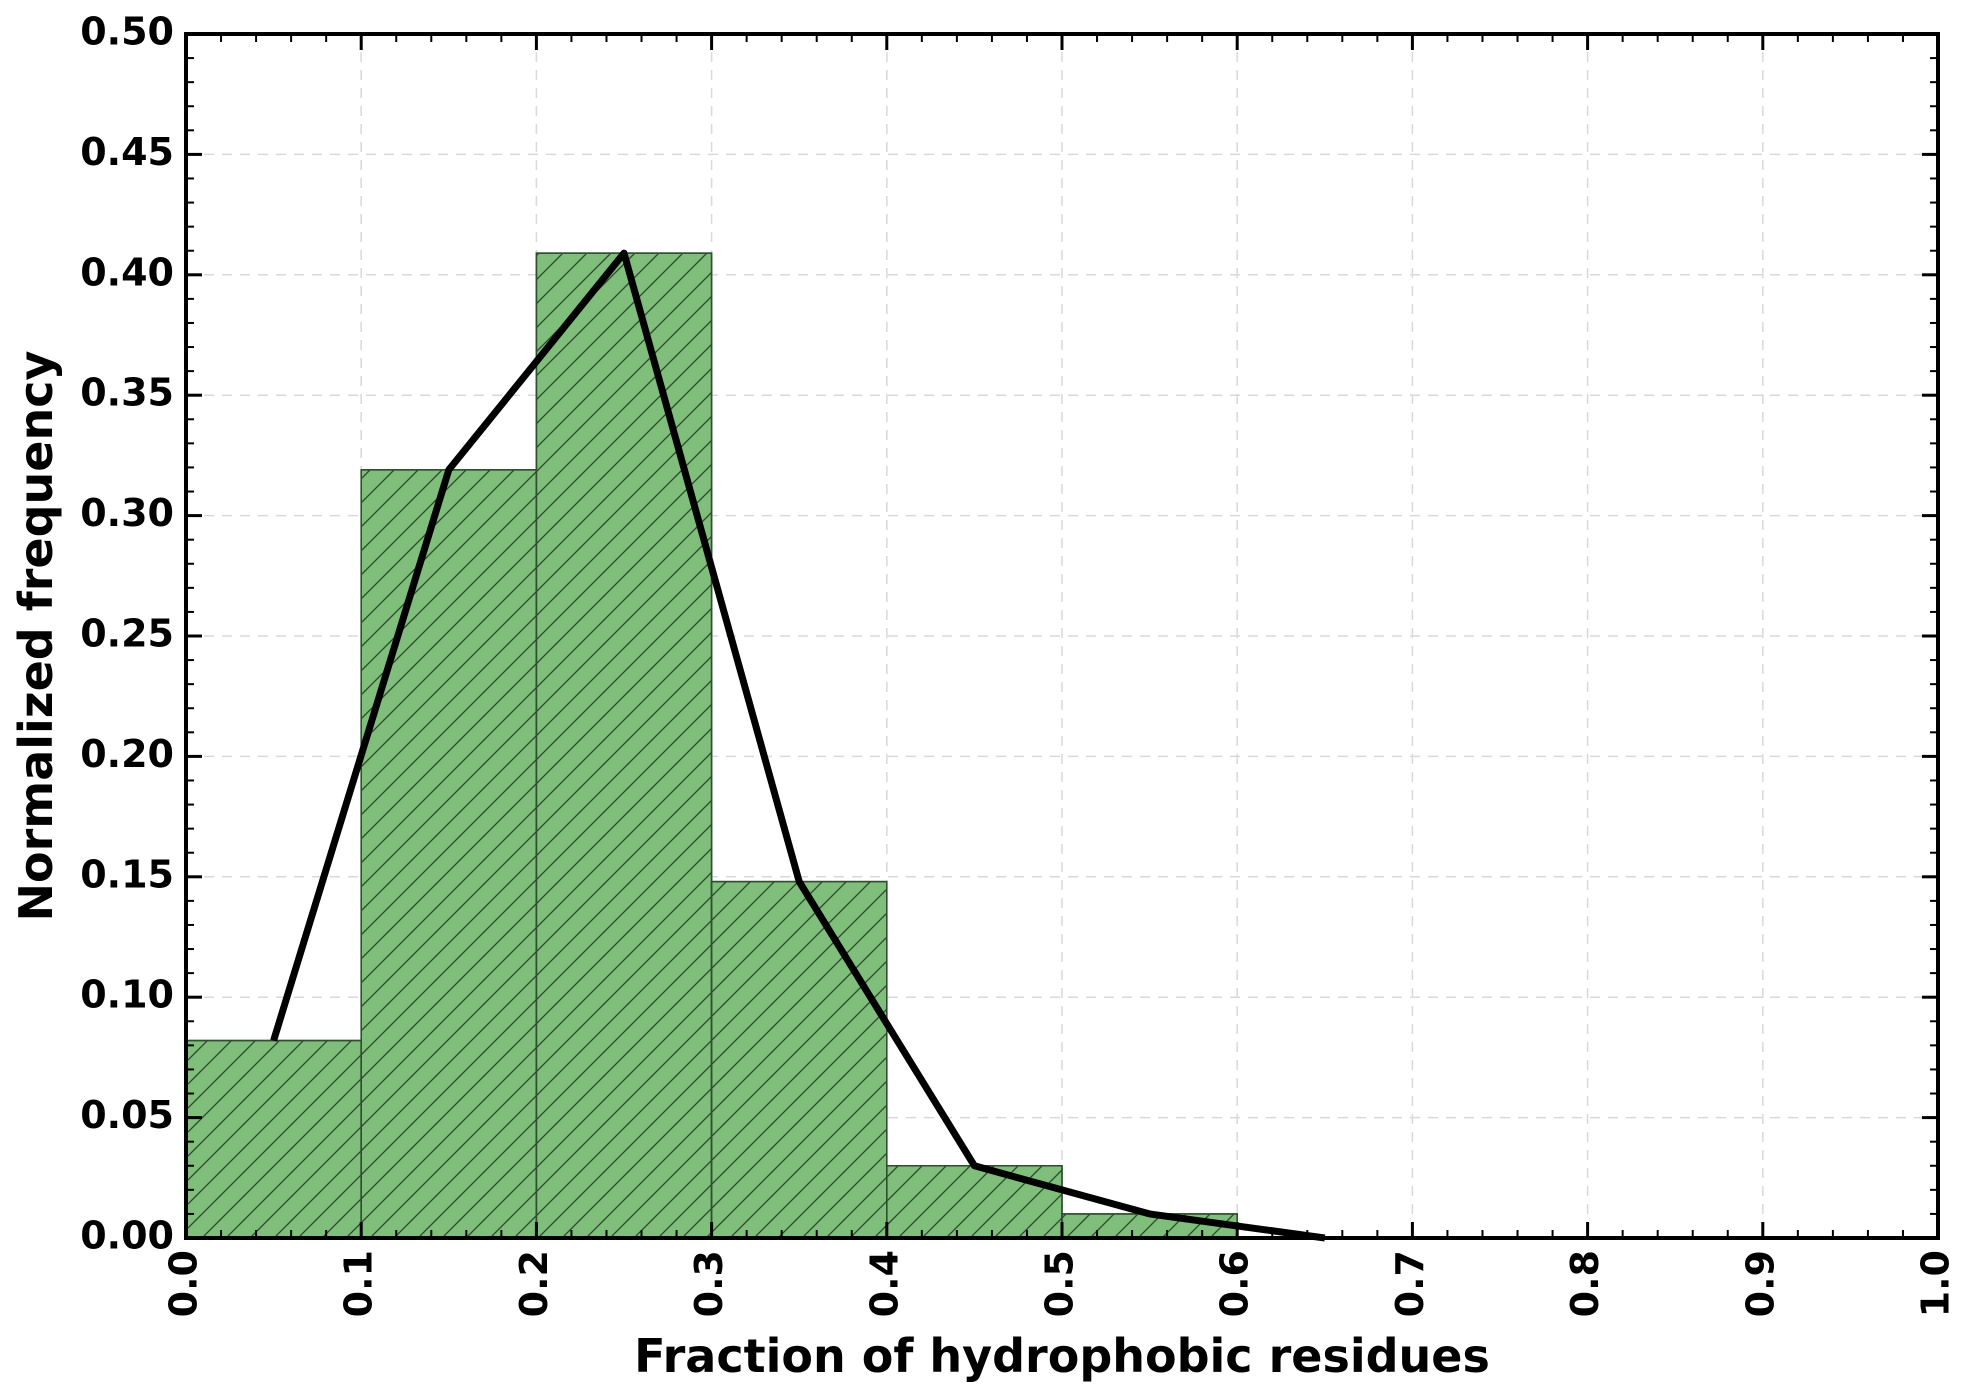 This screenshot has width=1963, height=1390. I want to click on y-tick-label: 0.10, so click(127, 995).